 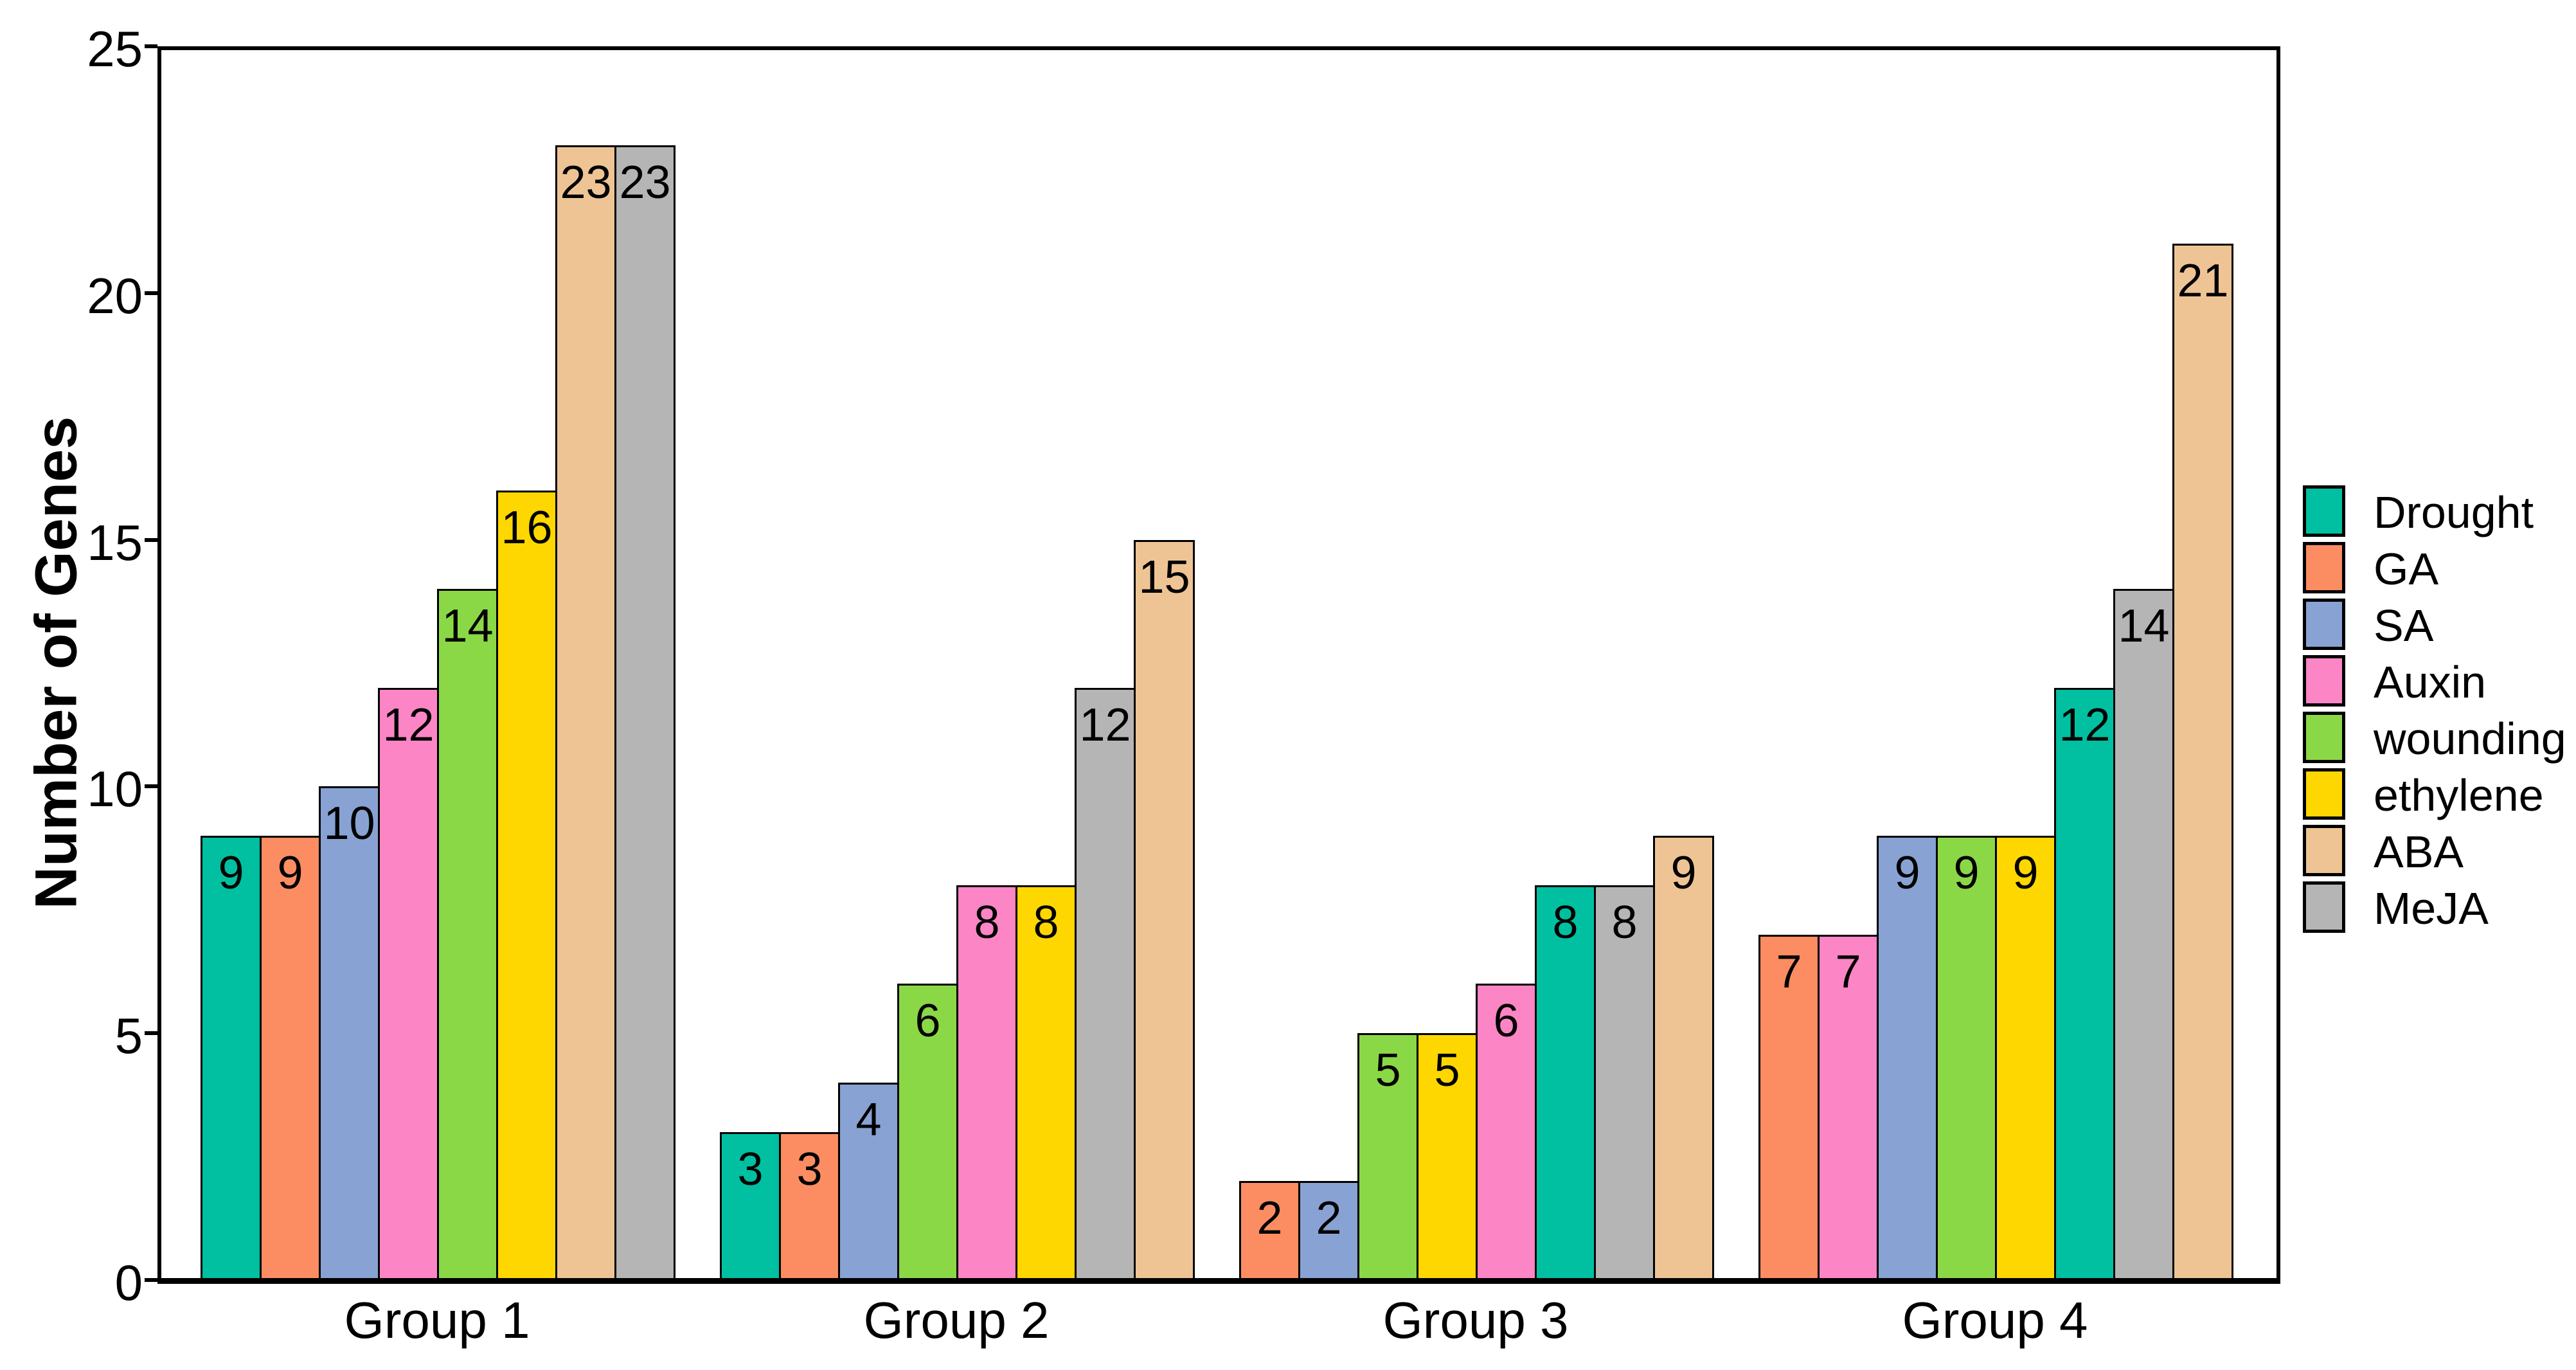 What do you see at coordinates (2404, 625) in the screenshot?
I see `legend-label-sa: SA` at bounding box center [2404, 625].